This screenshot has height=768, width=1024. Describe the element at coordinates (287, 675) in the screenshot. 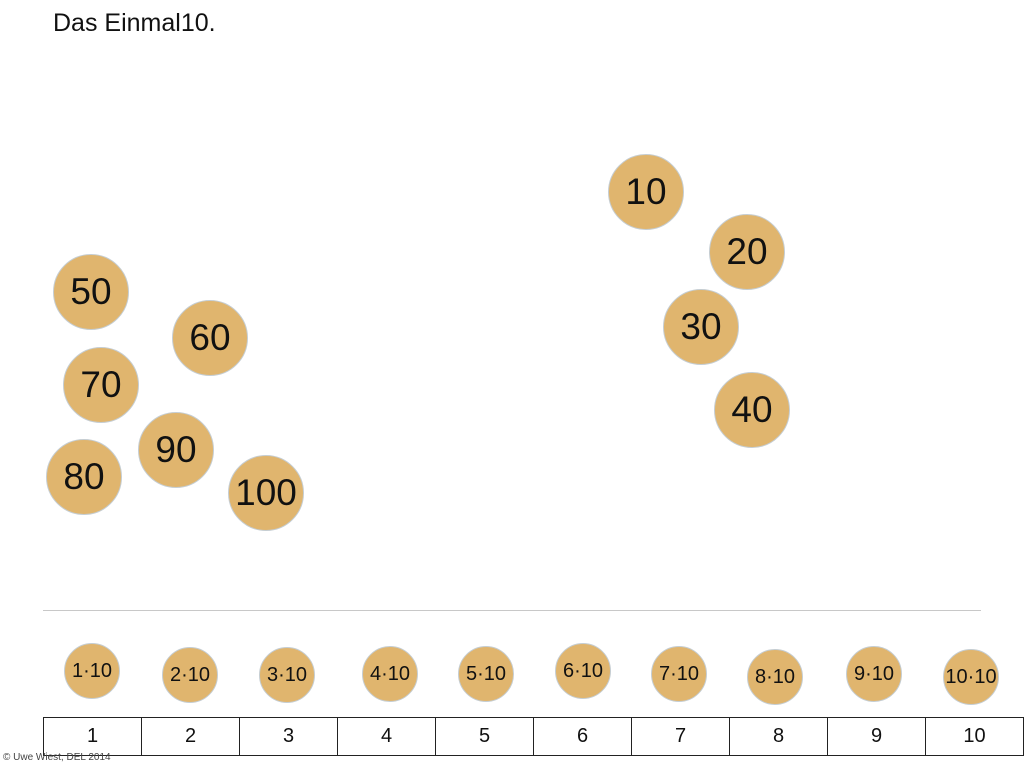

I see `task-token-3x10: 3·10` at that location.